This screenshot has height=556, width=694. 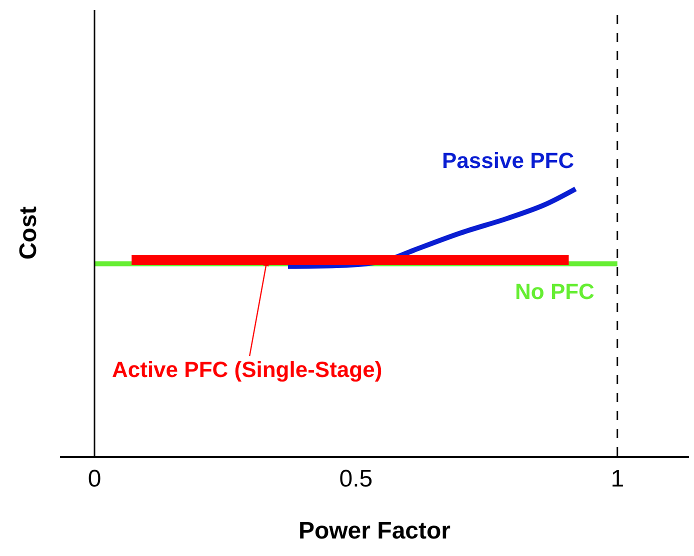 I want to click on x-axis-title: Power Factor, so click(x=374, y=530).